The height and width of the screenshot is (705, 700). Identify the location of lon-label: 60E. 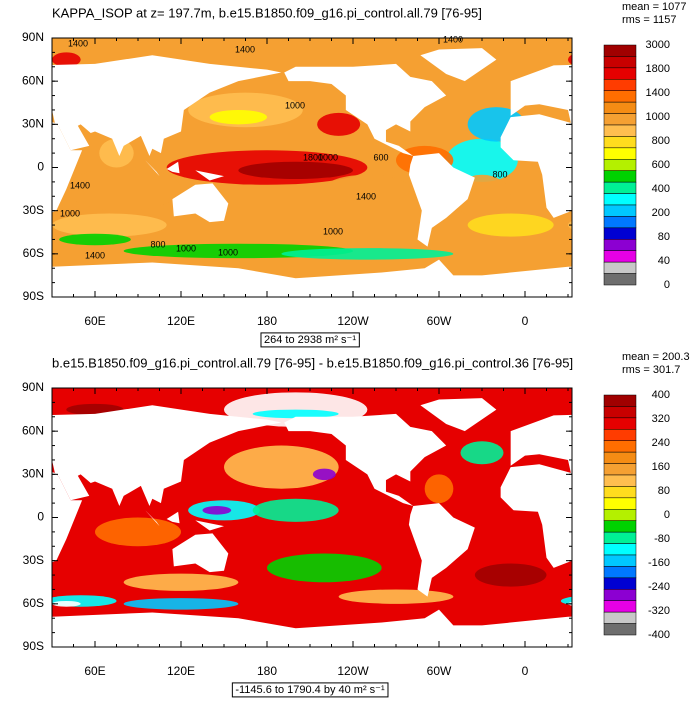
(94, 671).